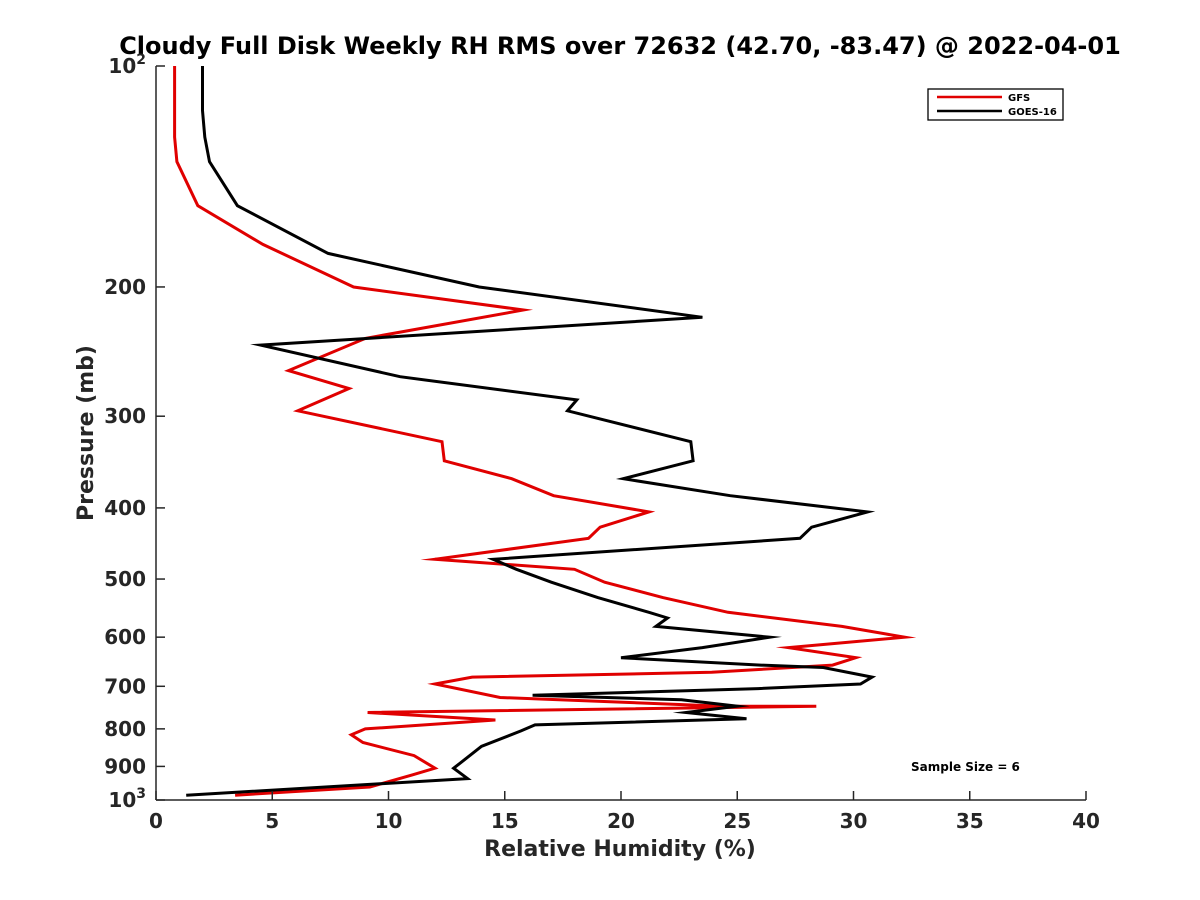 This screenshot has width=1200, height=900. What do you see at coordinates (125, 579) in the screenshot?
I see `y-tick-label: 500` at bounding box center [125, 579].